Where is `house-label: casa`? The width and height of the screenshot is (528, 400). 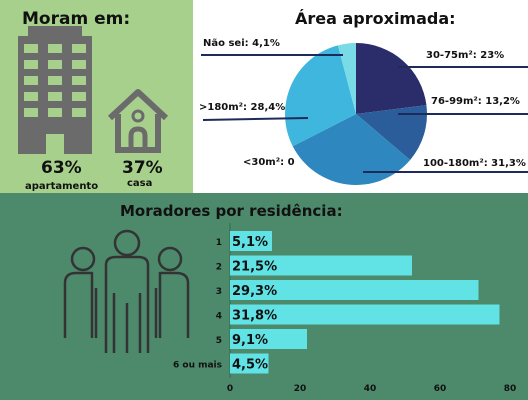 house-label: casa is located at coordinates (140, 183).